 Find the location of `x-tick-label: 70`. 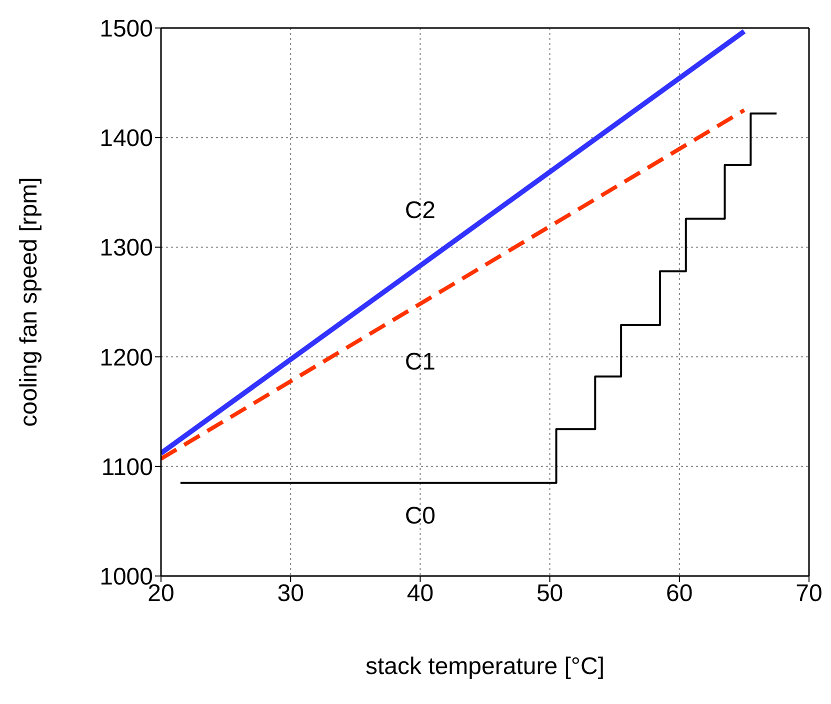

x-tick-label: 70 is located at coordinates (809, 594).